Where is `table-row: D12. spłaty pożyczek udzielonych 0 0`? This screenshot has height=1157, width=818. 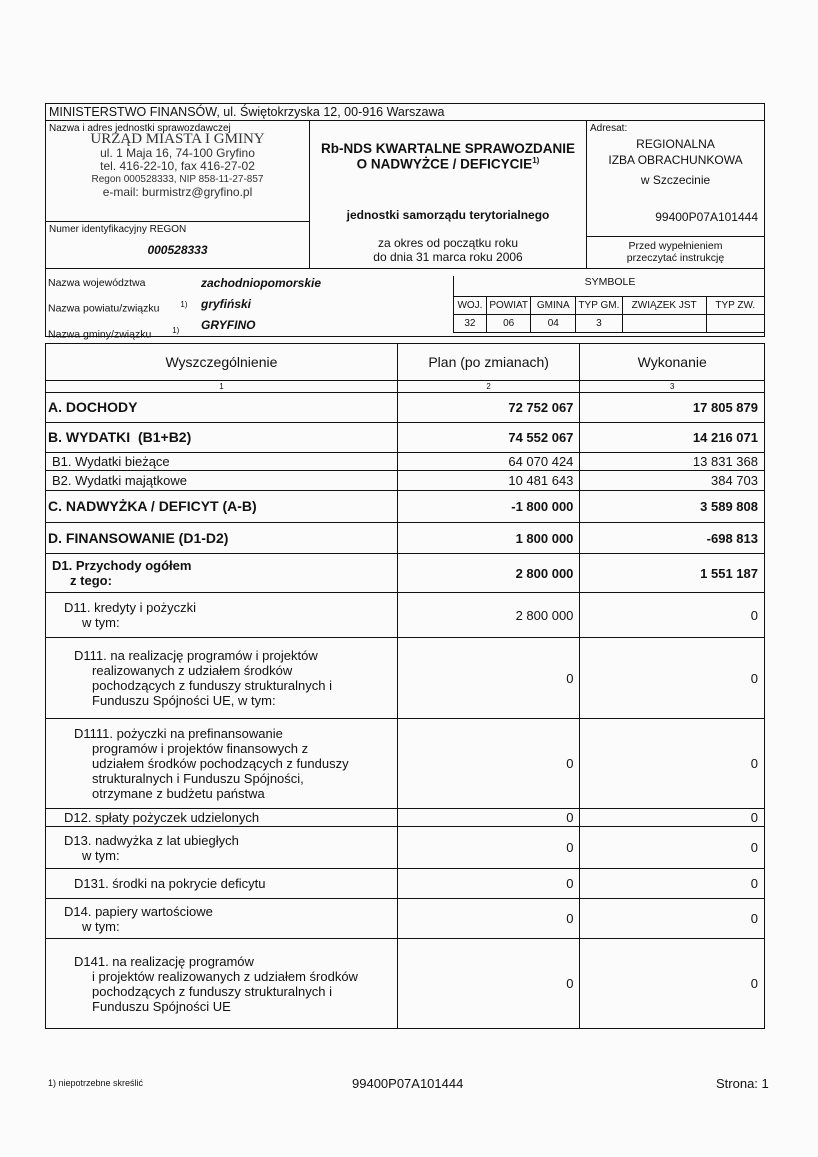
table-row: D12. spłaty pożyczek udzielonych 0 0 is located at coordinates (405, 817).